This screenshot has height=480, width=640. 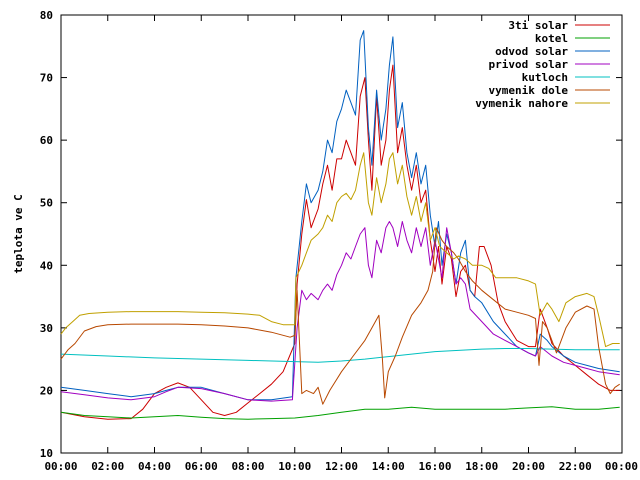 I want to click on y-axis-label: teplota ve C, so click(x=18, y=233).